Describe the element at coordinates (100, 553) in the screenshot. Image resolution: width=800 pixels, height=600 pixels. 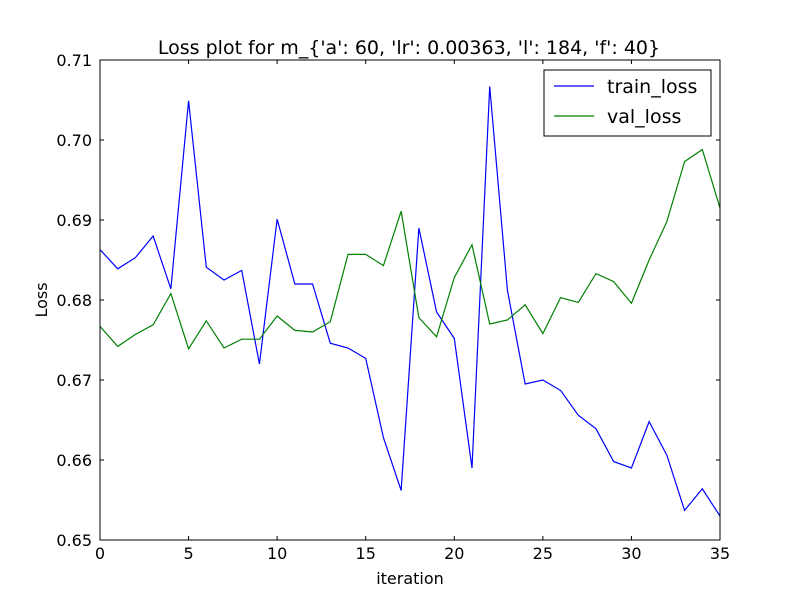
I see `x-tick-label: 0` at that location.